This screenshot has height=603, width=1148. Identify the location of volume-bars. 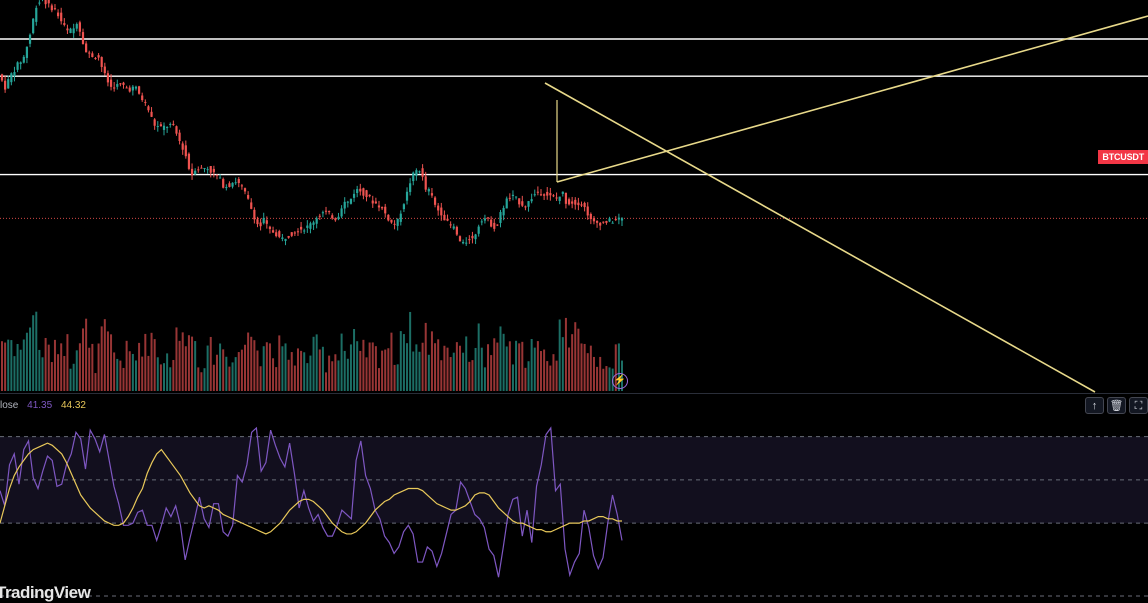
(312, 351).